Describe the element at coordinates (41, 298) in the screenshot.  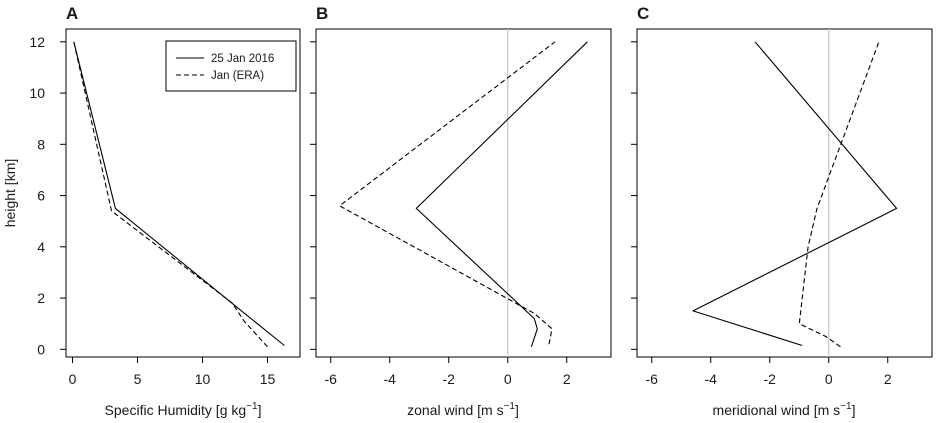
I see `y-tick-label-a: 2` at that location.